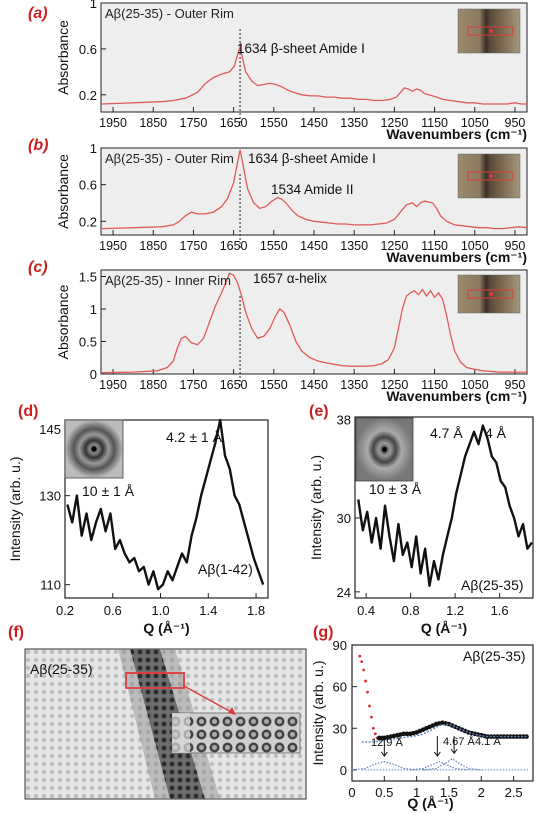  Describe the element at coordinates (88, 221) in the screenshot. I see `y-tick-label: 0.2` at that location.